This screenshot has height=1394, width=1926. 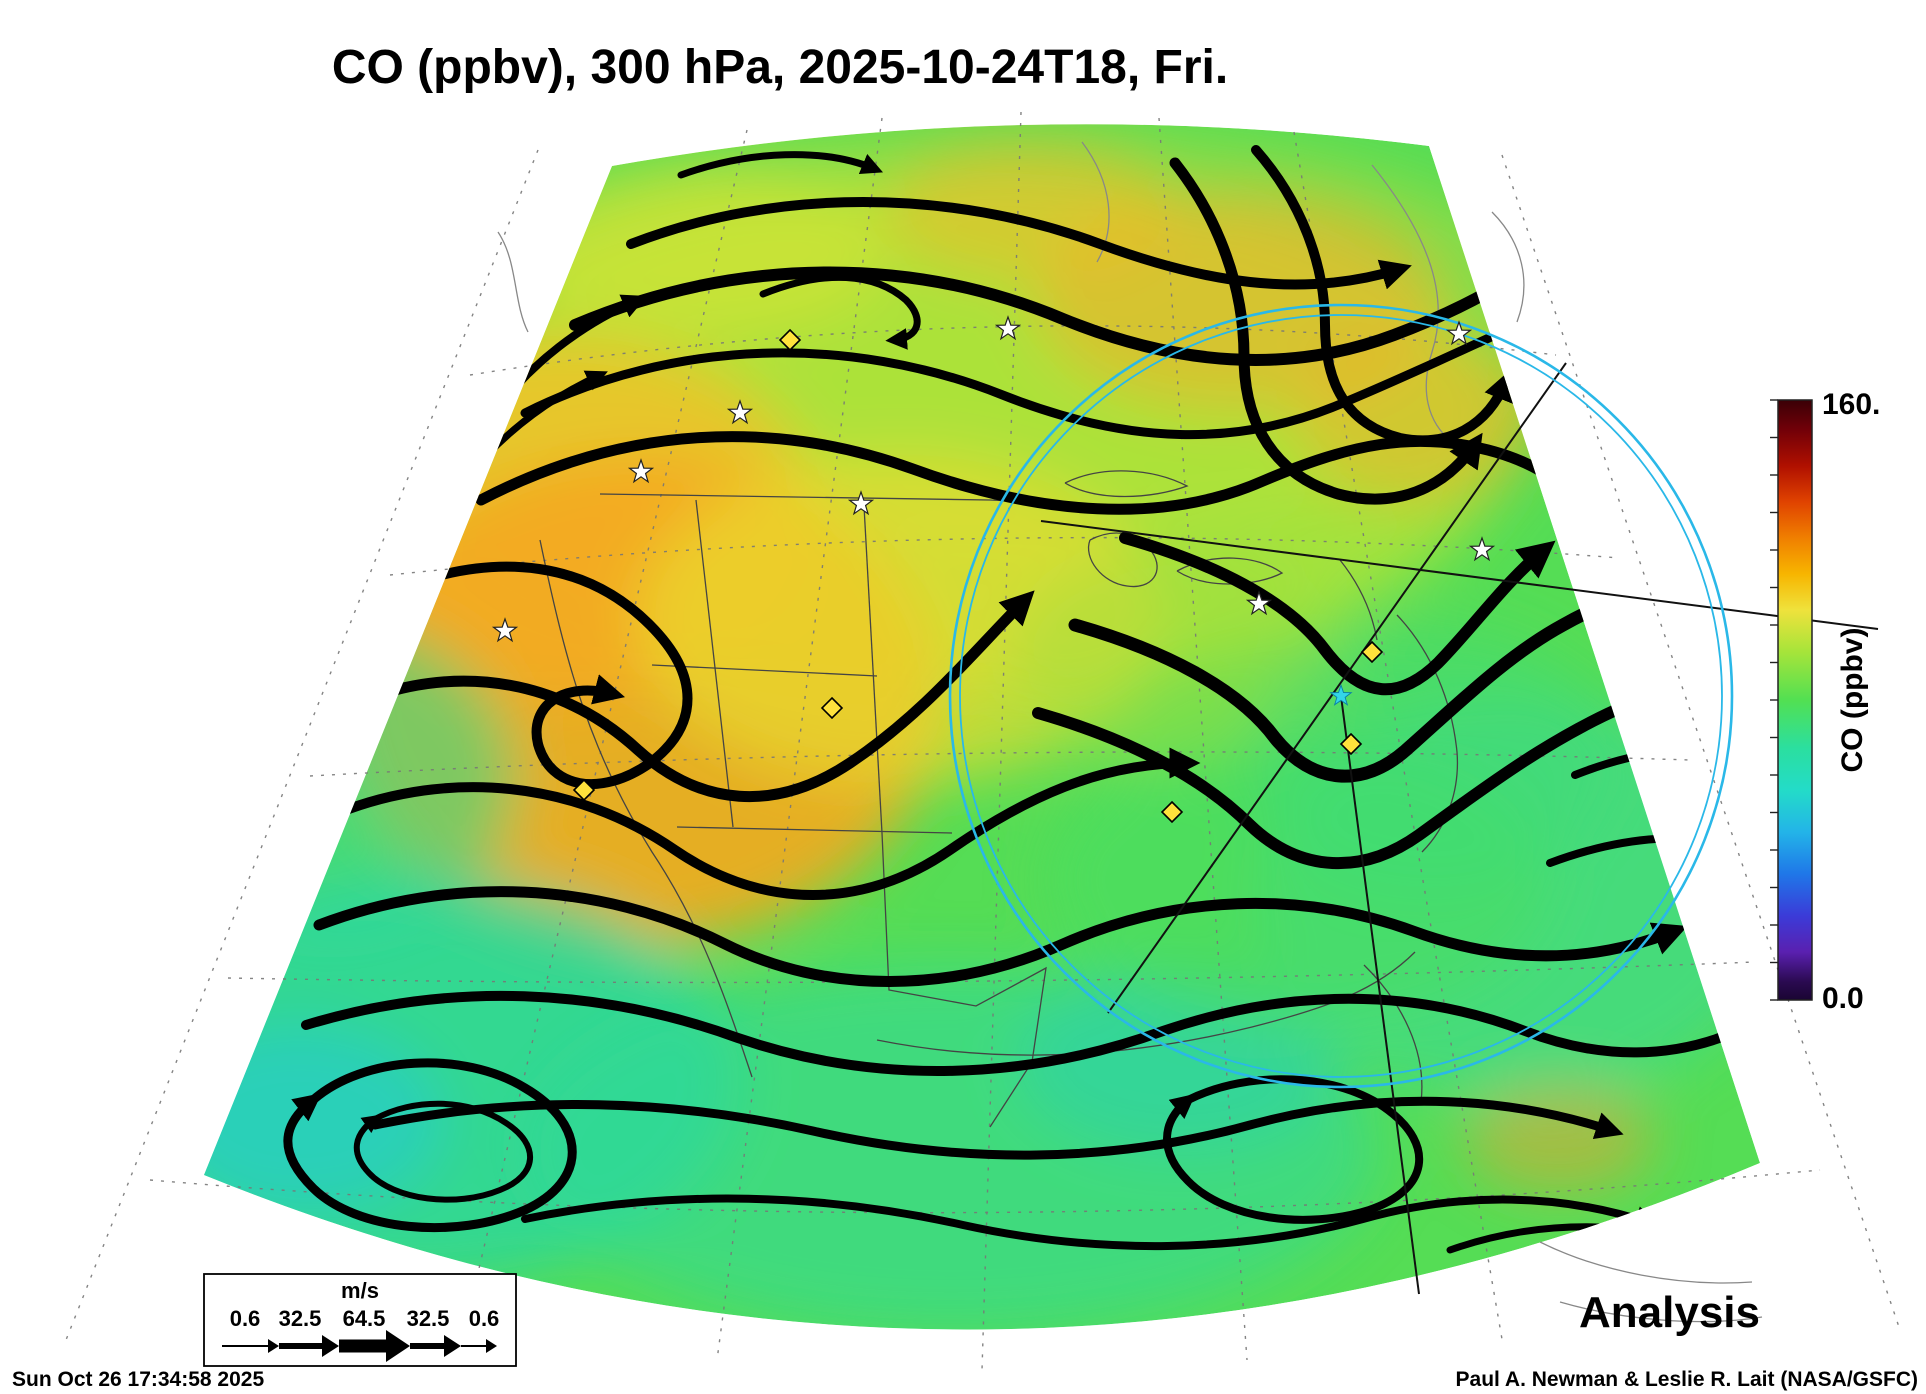 I want to click on wind-legend: m/s 0.6 32.5 64.5 32.5 0.6, so click(x=360, y=1320).